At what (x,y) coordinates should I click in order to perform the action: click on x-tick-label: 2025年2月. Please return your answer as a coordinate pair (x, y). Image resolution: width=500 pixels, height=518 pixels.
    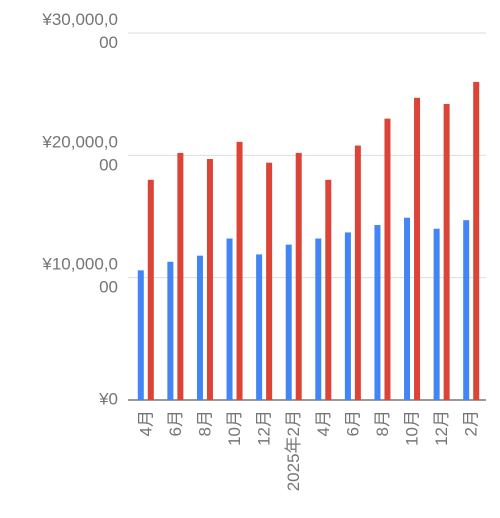
    Looking at the image, I should click on (293, 450).